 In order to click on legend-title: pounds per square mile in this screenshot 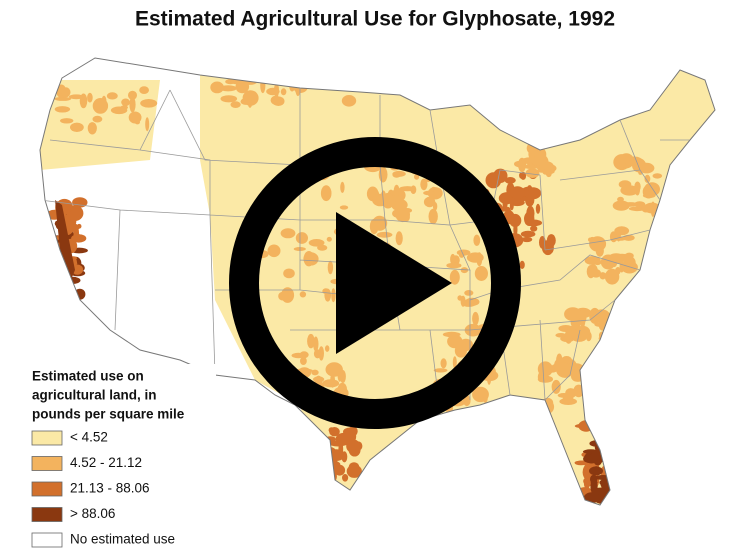, I will do `click(108, 414)`.